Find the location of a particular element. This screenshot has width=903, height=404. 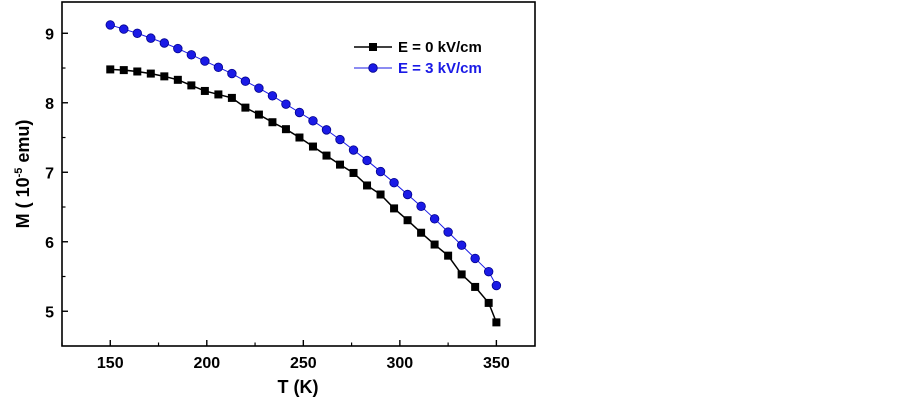

y-axis-title-unit: emu) is located at coordinates (23, 144).